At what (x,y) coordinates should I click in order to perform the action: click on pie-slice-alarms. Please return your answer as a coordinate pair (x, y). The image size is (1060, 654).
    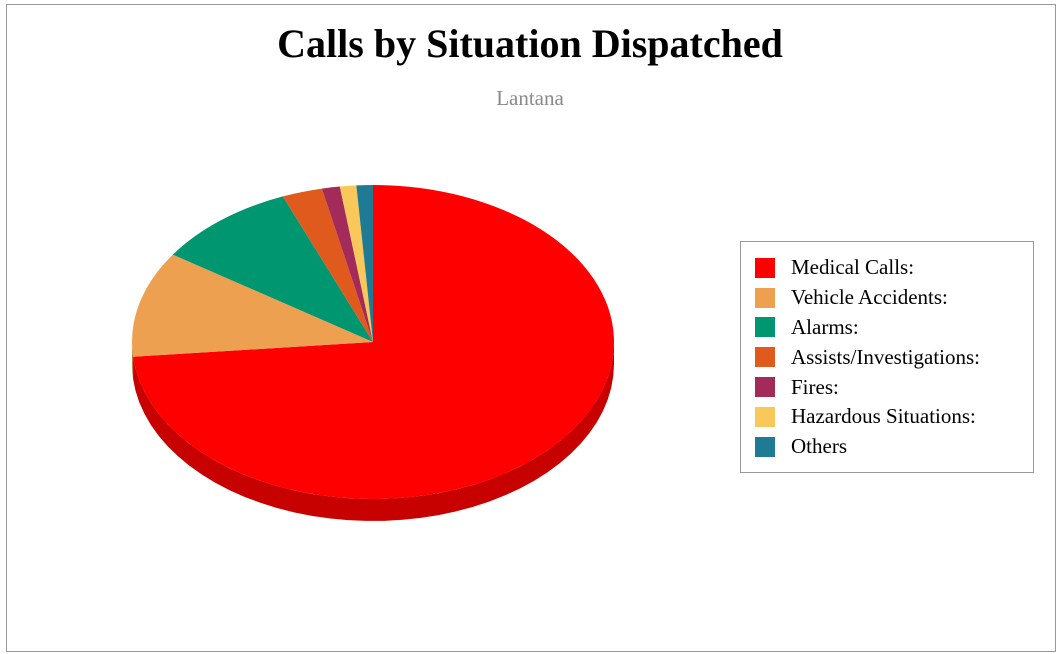
    Looking at the image, I should click on (272, 269).